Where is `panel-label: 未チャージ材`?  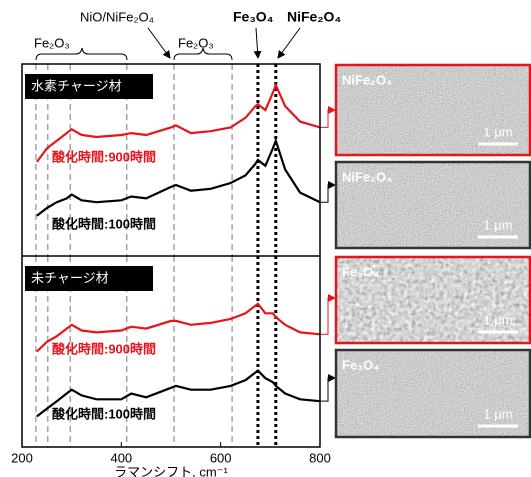
panel-label: 未チャージ材 is located at coordinates (70, 277).